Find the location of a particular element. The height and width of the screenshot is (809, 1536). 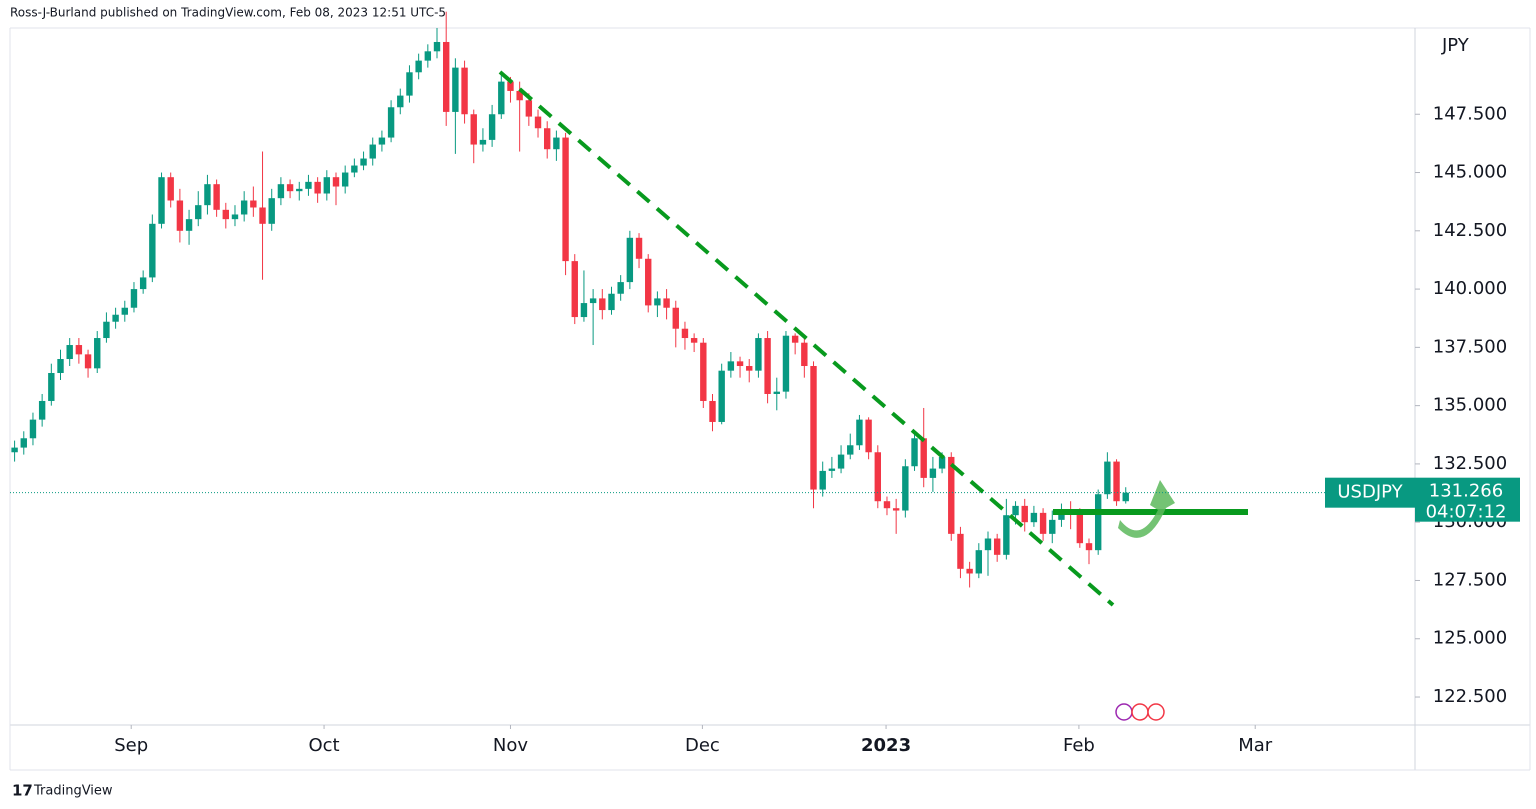

price-badge is located at coordinates (1467, 499).